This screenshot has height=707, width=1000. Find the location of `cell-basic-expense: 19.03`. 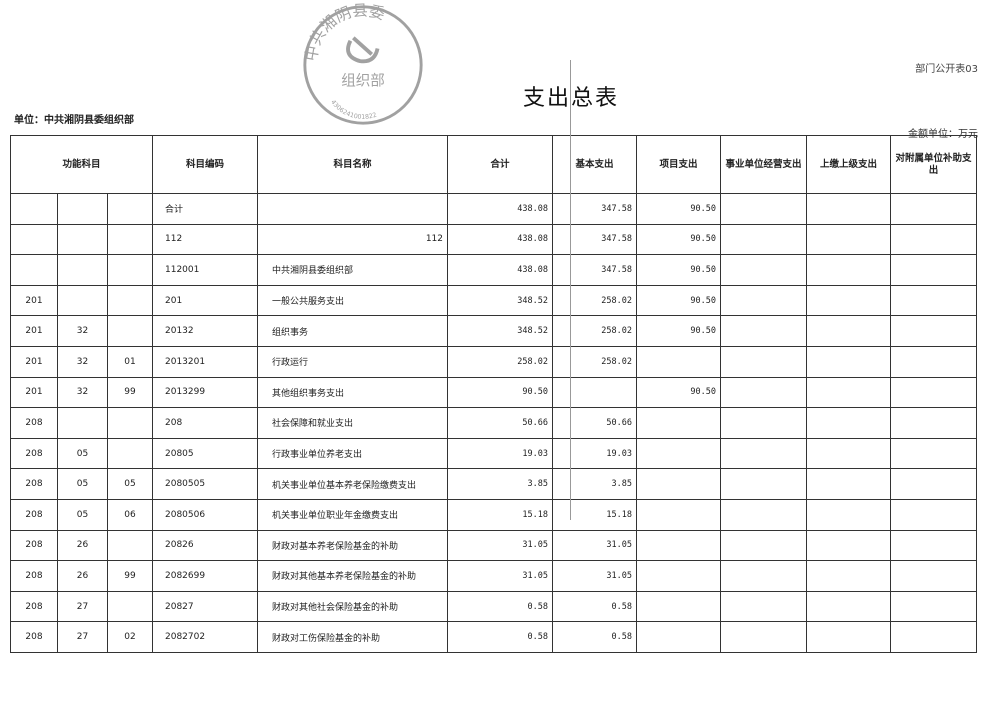

cell-basic-expense: 19.03 is located at coordinates (594, 453).